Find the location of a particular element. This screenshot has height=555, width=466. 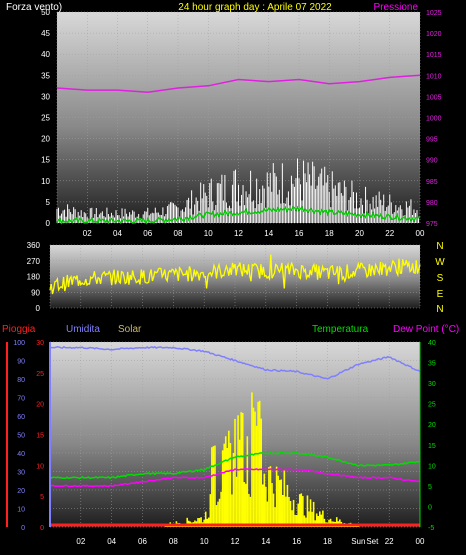

humidity-tick-label: 100 is located at coordinates (19, 343).